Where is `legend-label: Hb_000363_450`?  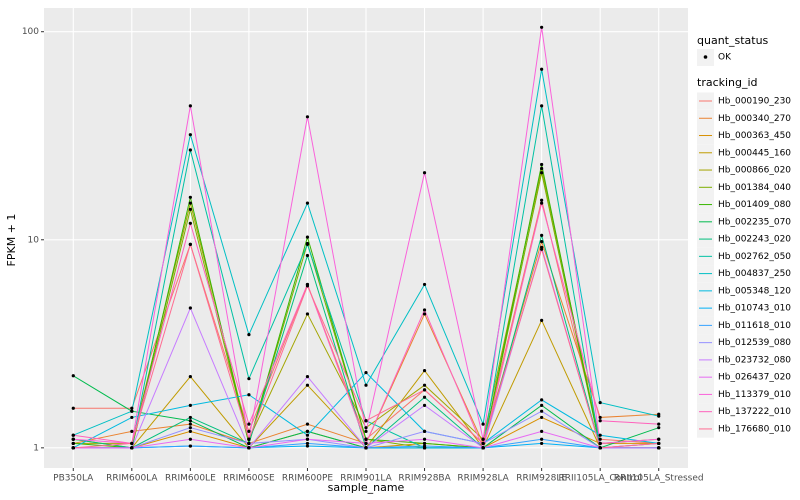 legend-label: Hb_000363_450 is located at coordinates (754, 136).